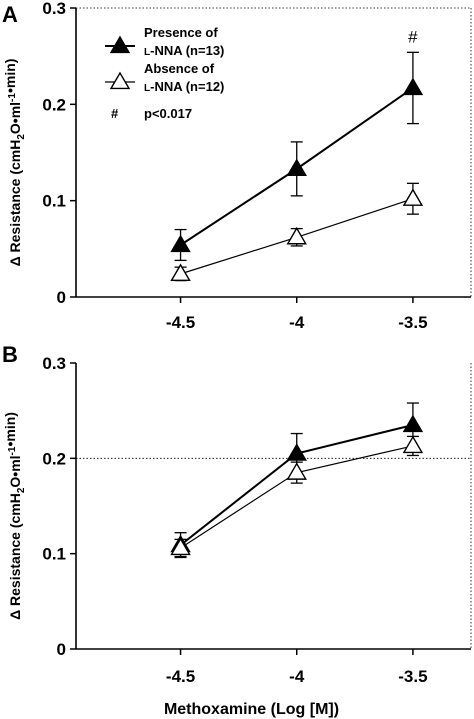  Describe the element at coordinates (10, 14) in the screenshot. I see `panel-label: A` at that location.